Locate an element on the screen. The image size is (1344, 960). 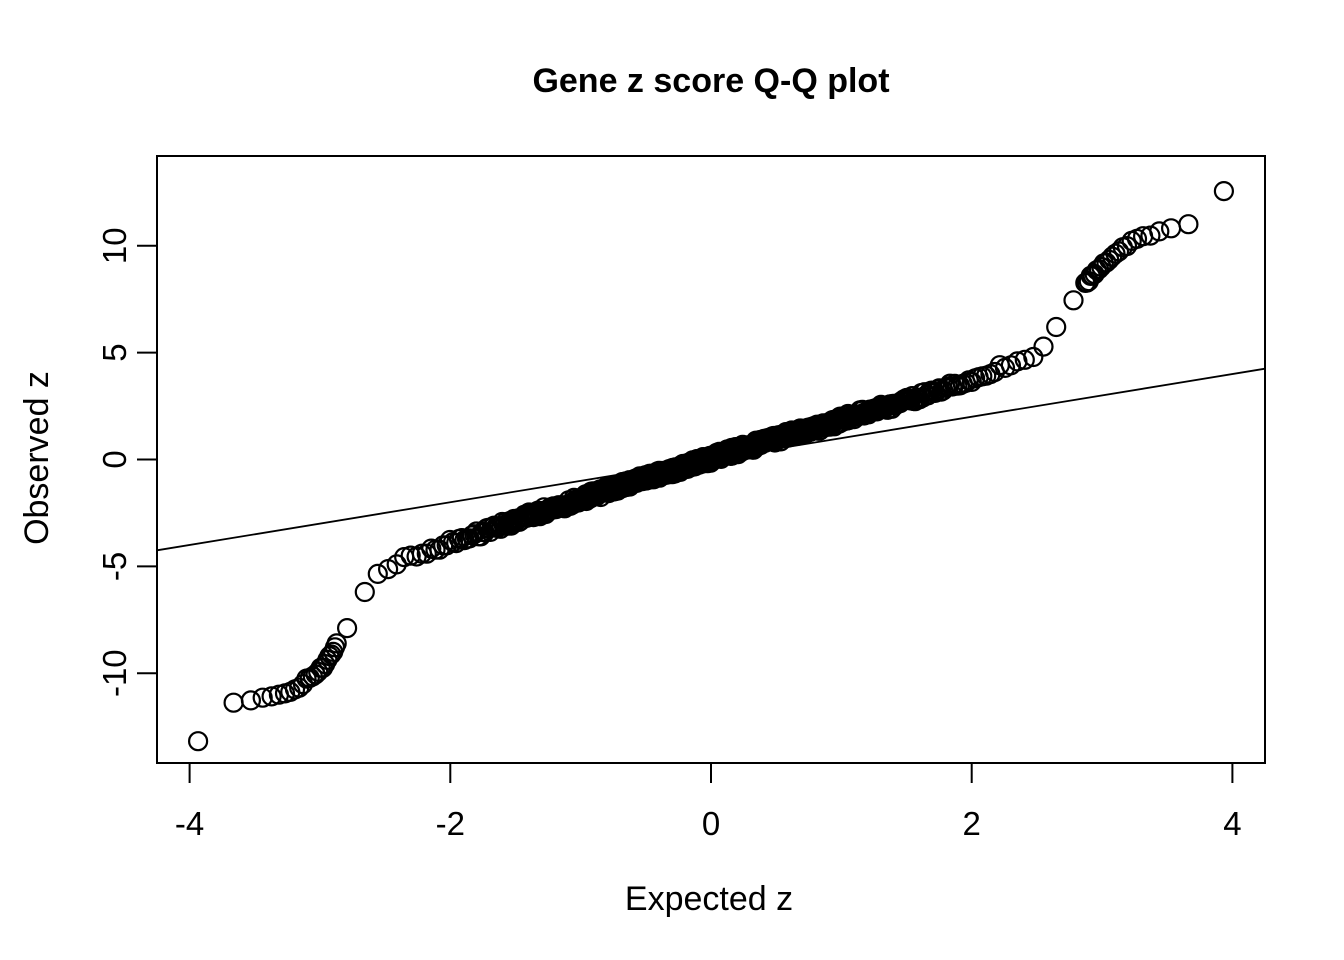
x-tick-label: -2 is located at coordinates (450, 823).